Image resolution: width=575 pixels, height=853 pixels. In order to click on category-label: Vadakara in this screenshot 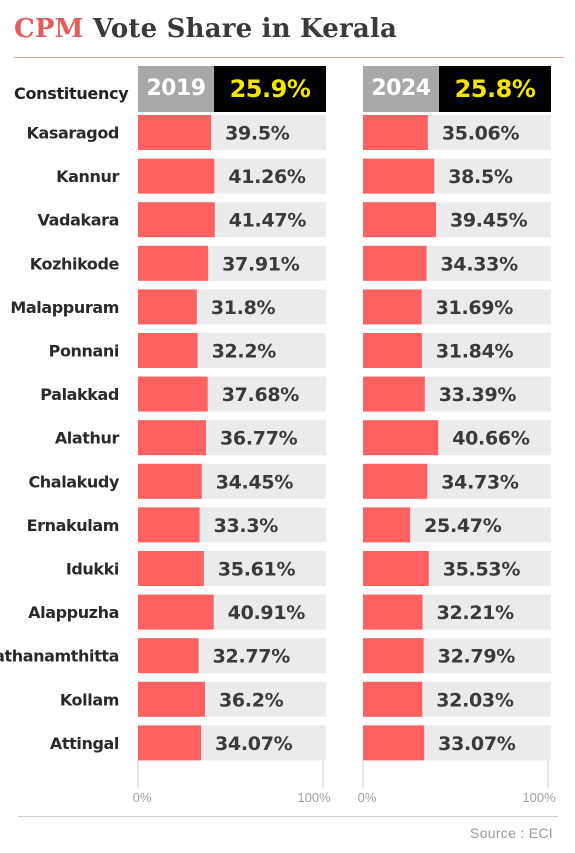, I will do `click(78, 220)`.